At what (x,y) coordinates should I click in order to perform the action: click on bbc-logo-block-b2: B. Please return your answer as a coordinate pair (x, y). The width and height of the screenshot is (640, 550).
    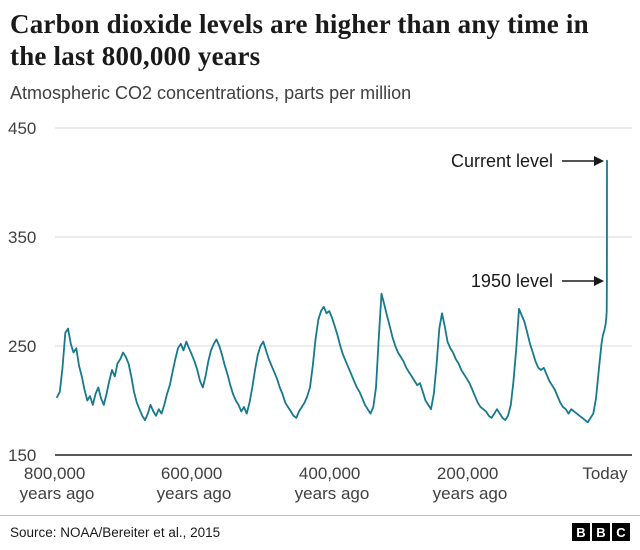
    Looking at the image, I should click on (601, 532).